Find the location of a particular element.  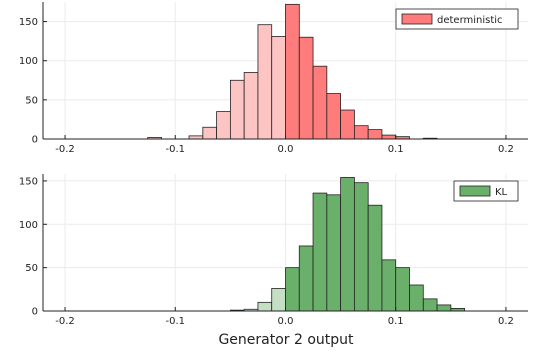

legend: KL is located at coordinates (486, 191).